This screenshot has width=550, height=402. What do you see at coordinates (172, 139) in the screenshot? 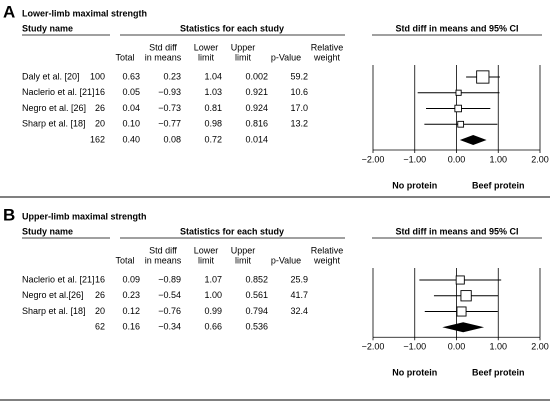
I see `table-cell: 0.08` at bounding box center [172, 139].